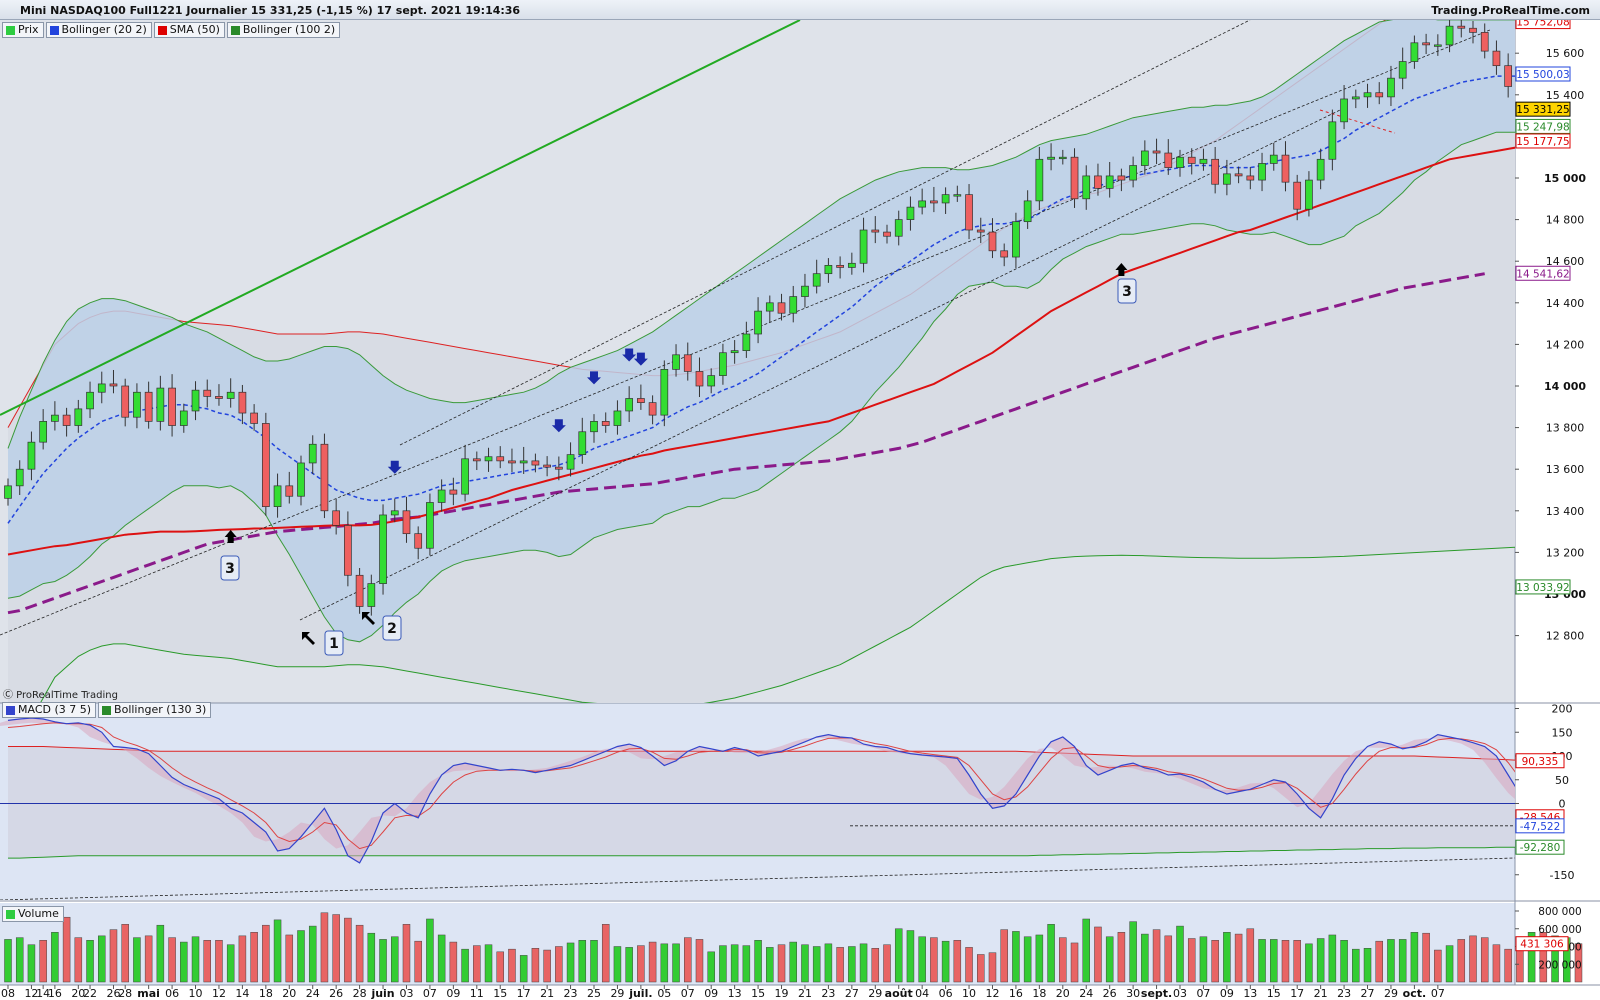 Image resolution: width=1600 pixels, height=1000 pixels. I want to click on price-tag-label: 15 177,75, so click(1542, 142).